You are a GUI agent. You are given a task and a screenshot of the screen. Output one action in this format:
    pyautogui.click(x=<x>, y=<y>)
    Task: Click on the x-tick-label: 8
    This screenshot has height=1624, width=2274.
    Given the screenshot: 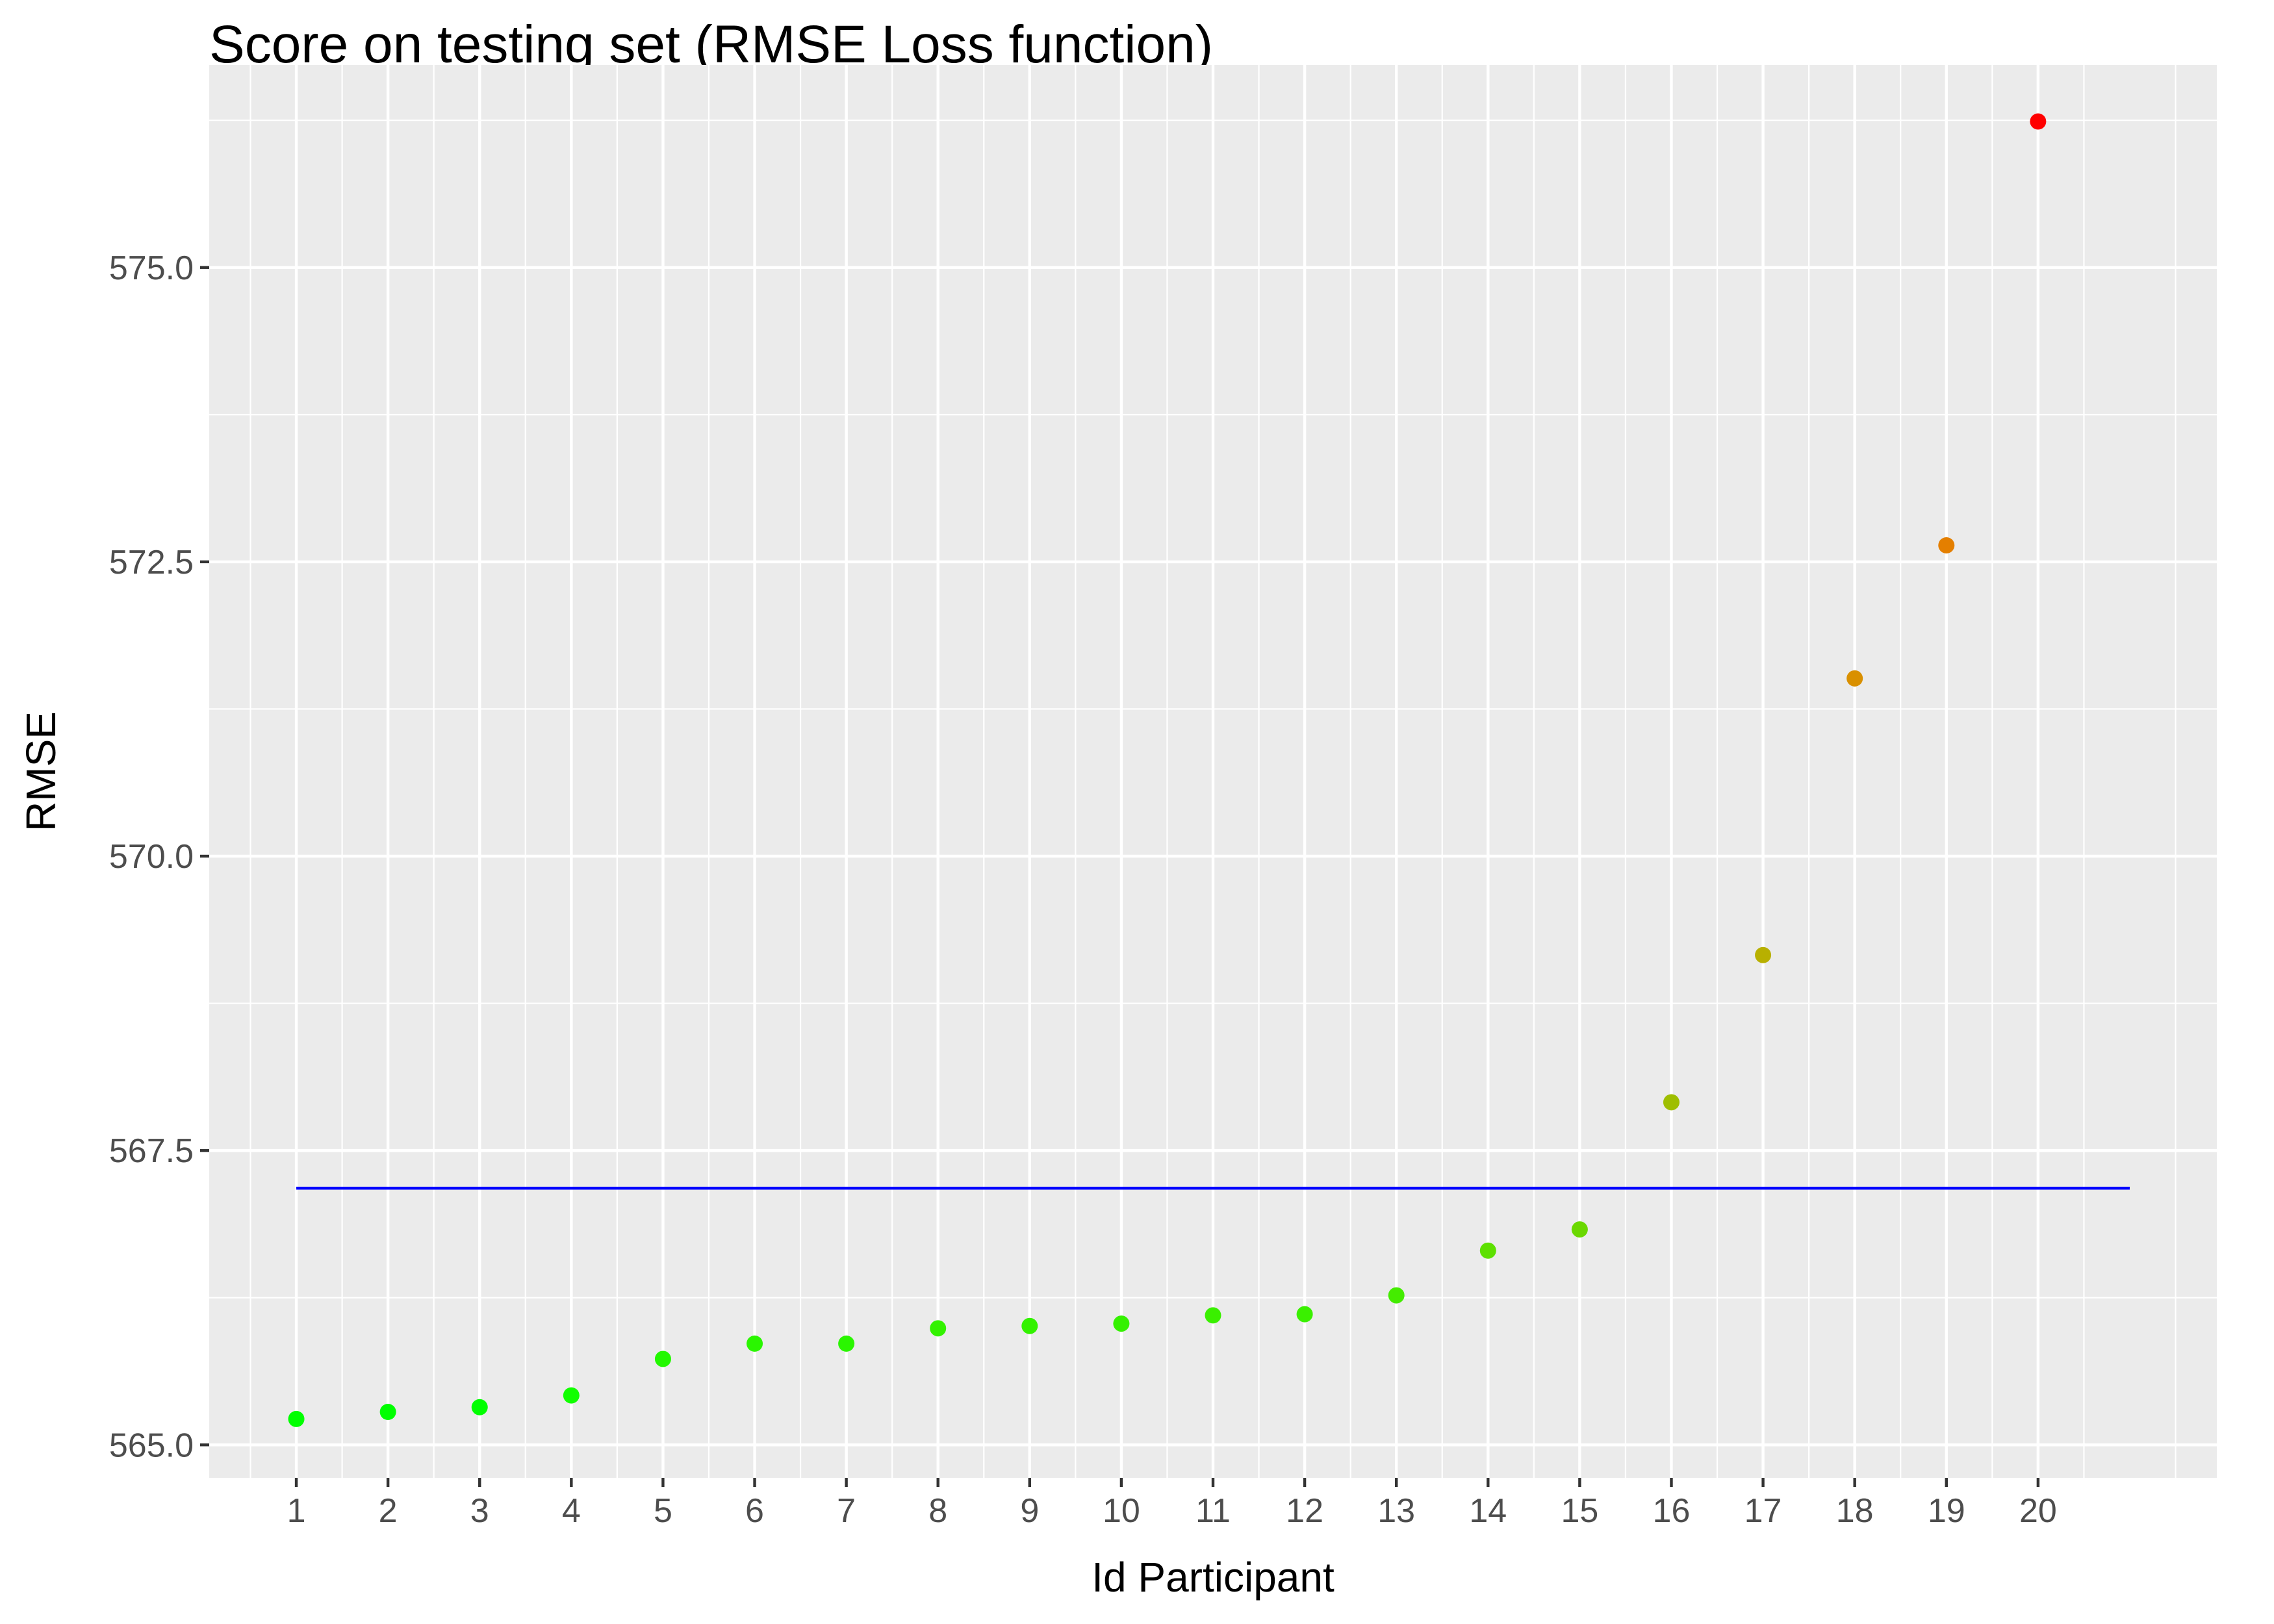 What is the action you would take?
    pyautogui.click(x=937, y=1511)
    